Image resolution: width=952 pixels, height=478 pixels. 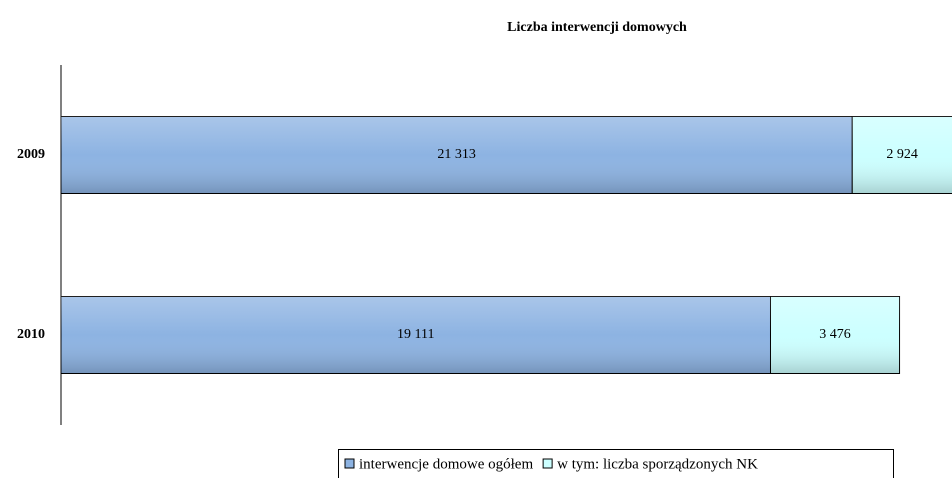 I want to click on legend-label: w tym: liczba sporządzonych NK, so click(x=657, y=464).